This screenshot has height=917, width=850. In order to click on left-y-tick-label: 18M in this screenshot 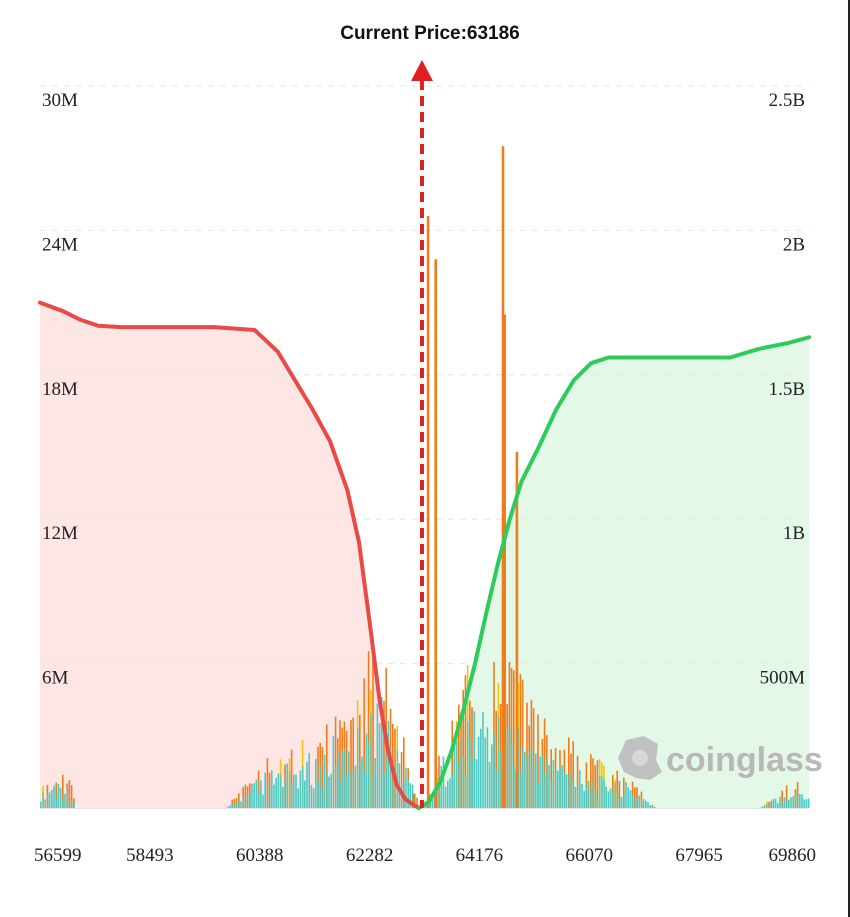, I will do `click(60, 389)`.